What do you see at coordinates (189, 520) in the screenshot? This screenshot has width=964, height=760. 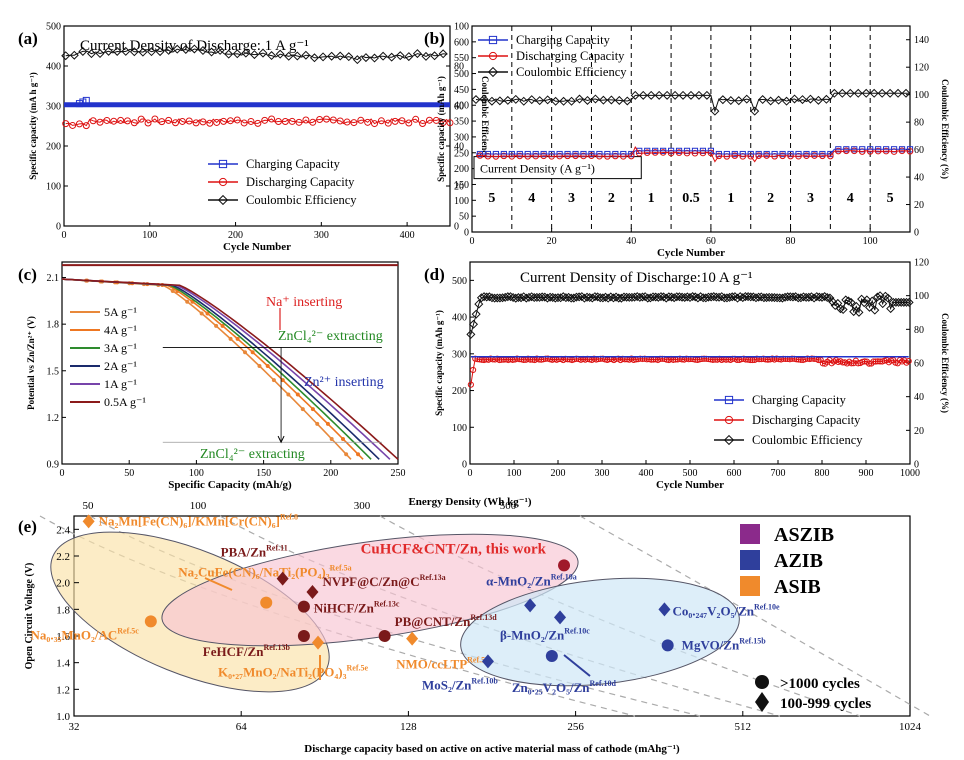 I see `point-name: Na₂Mn[Fe(CN)₆]/KMn[Cr(CN)₆]` at bounding box center [189, 520].